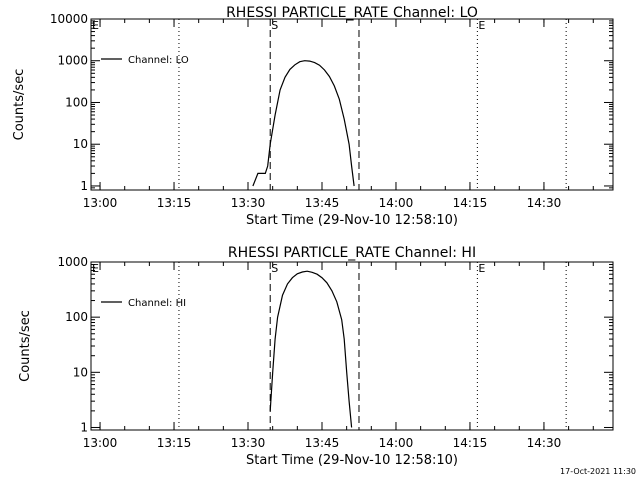 The width and height of the screenshot is (640, 480). What do you see at coordinates (598, 471) in the screenshot?
I see `footer-timestamp: 17-Oct-2021 11:30` at bounding box center [598, 471].